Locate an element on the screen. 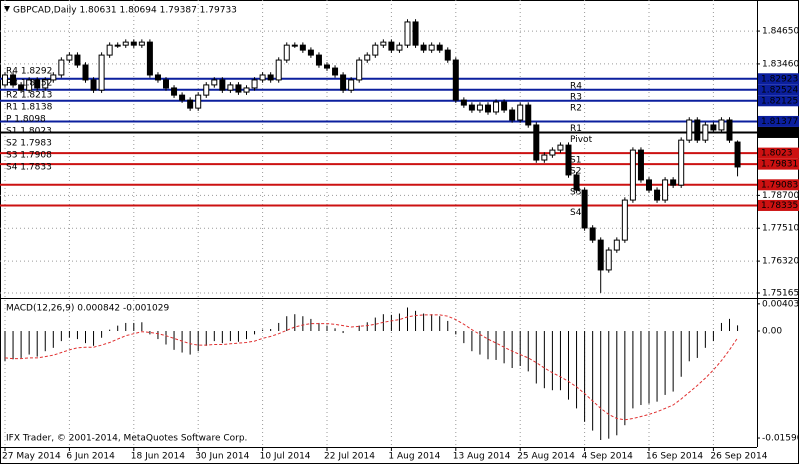 This screenshot has height=464, width=799. x-tick-label: 27 May 2014 is located at coordinates (31, 457).